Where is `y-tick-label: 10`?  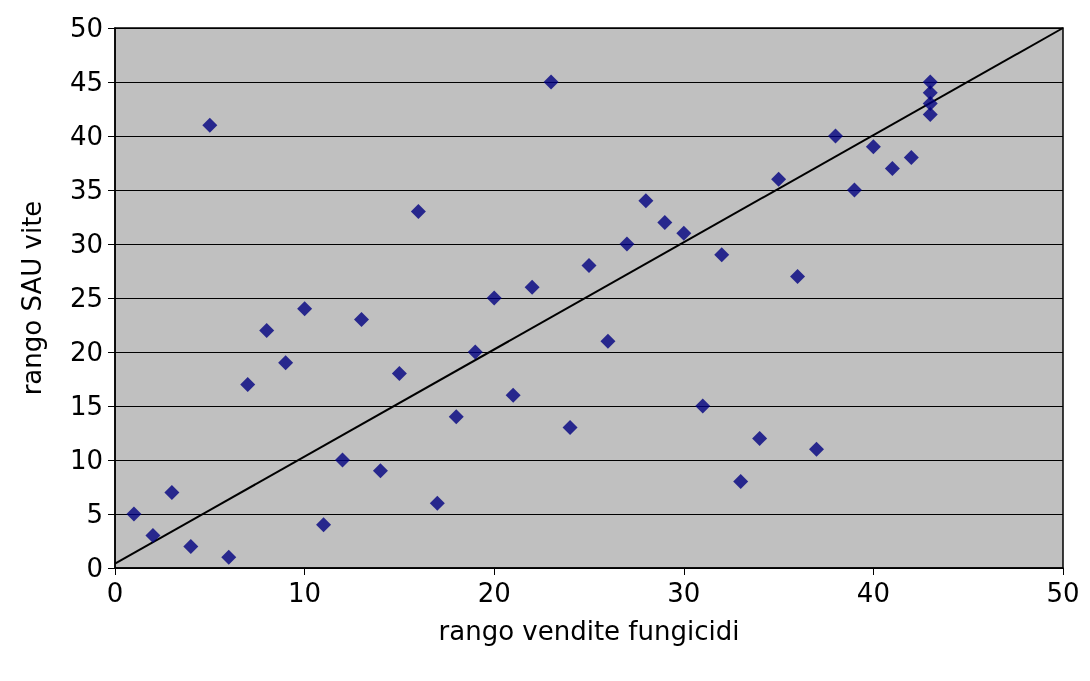 y-tick-label: 10 is located at coordinates (86, 460).